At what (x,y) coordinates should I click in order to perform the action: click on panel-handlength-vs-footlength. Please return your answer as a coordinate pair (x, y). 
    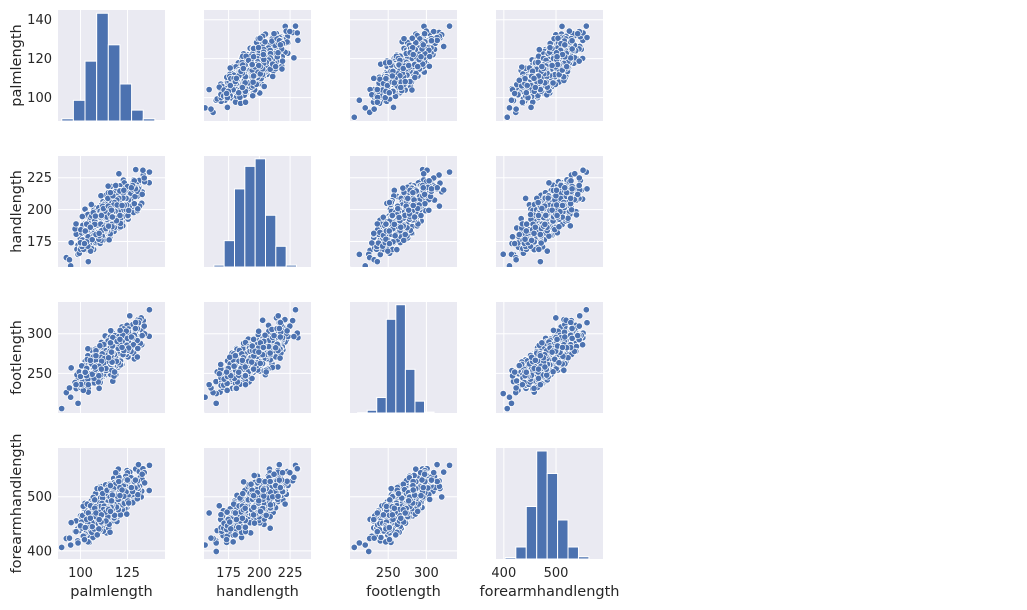
    Looking at the image, I should click on (403, 215).